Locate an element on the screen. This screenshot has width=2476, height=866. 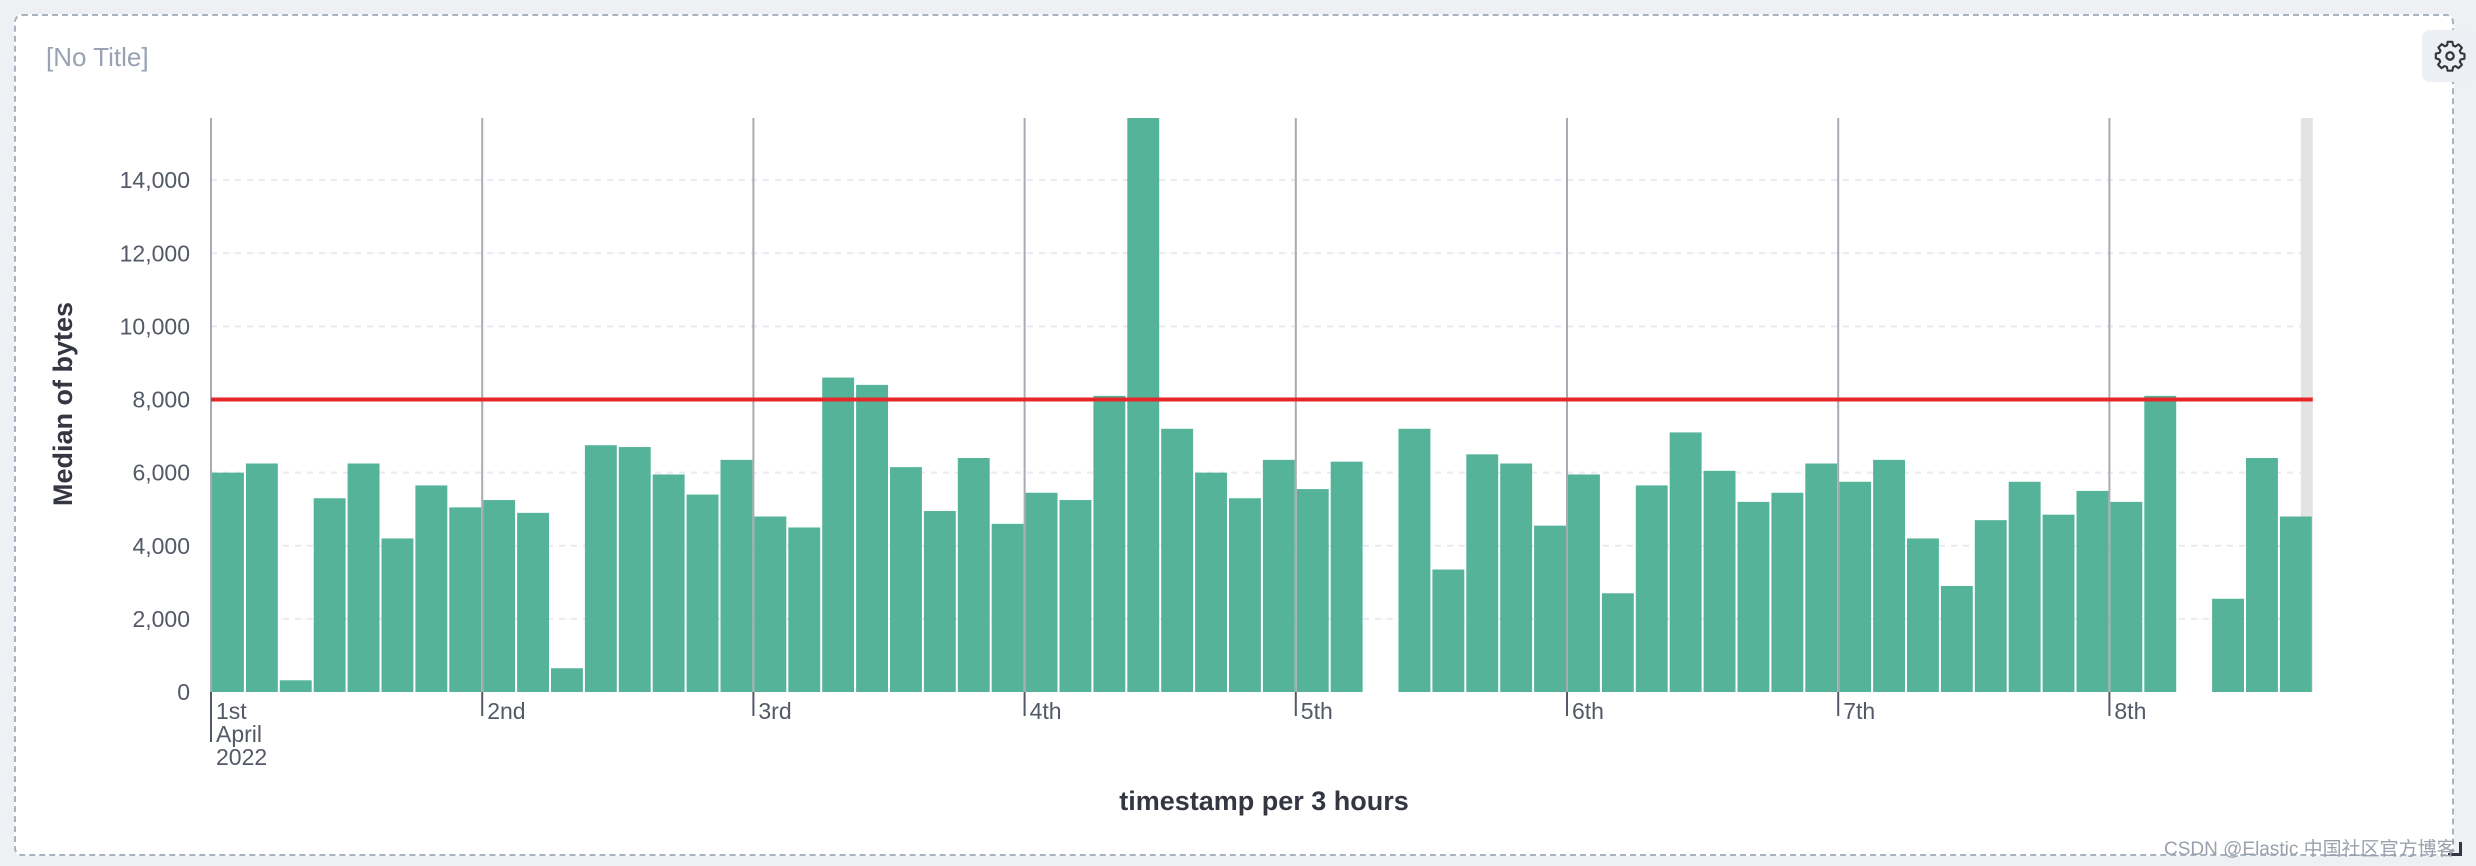
y-tick-label: 8,000 is located at coordinates (161, 400).